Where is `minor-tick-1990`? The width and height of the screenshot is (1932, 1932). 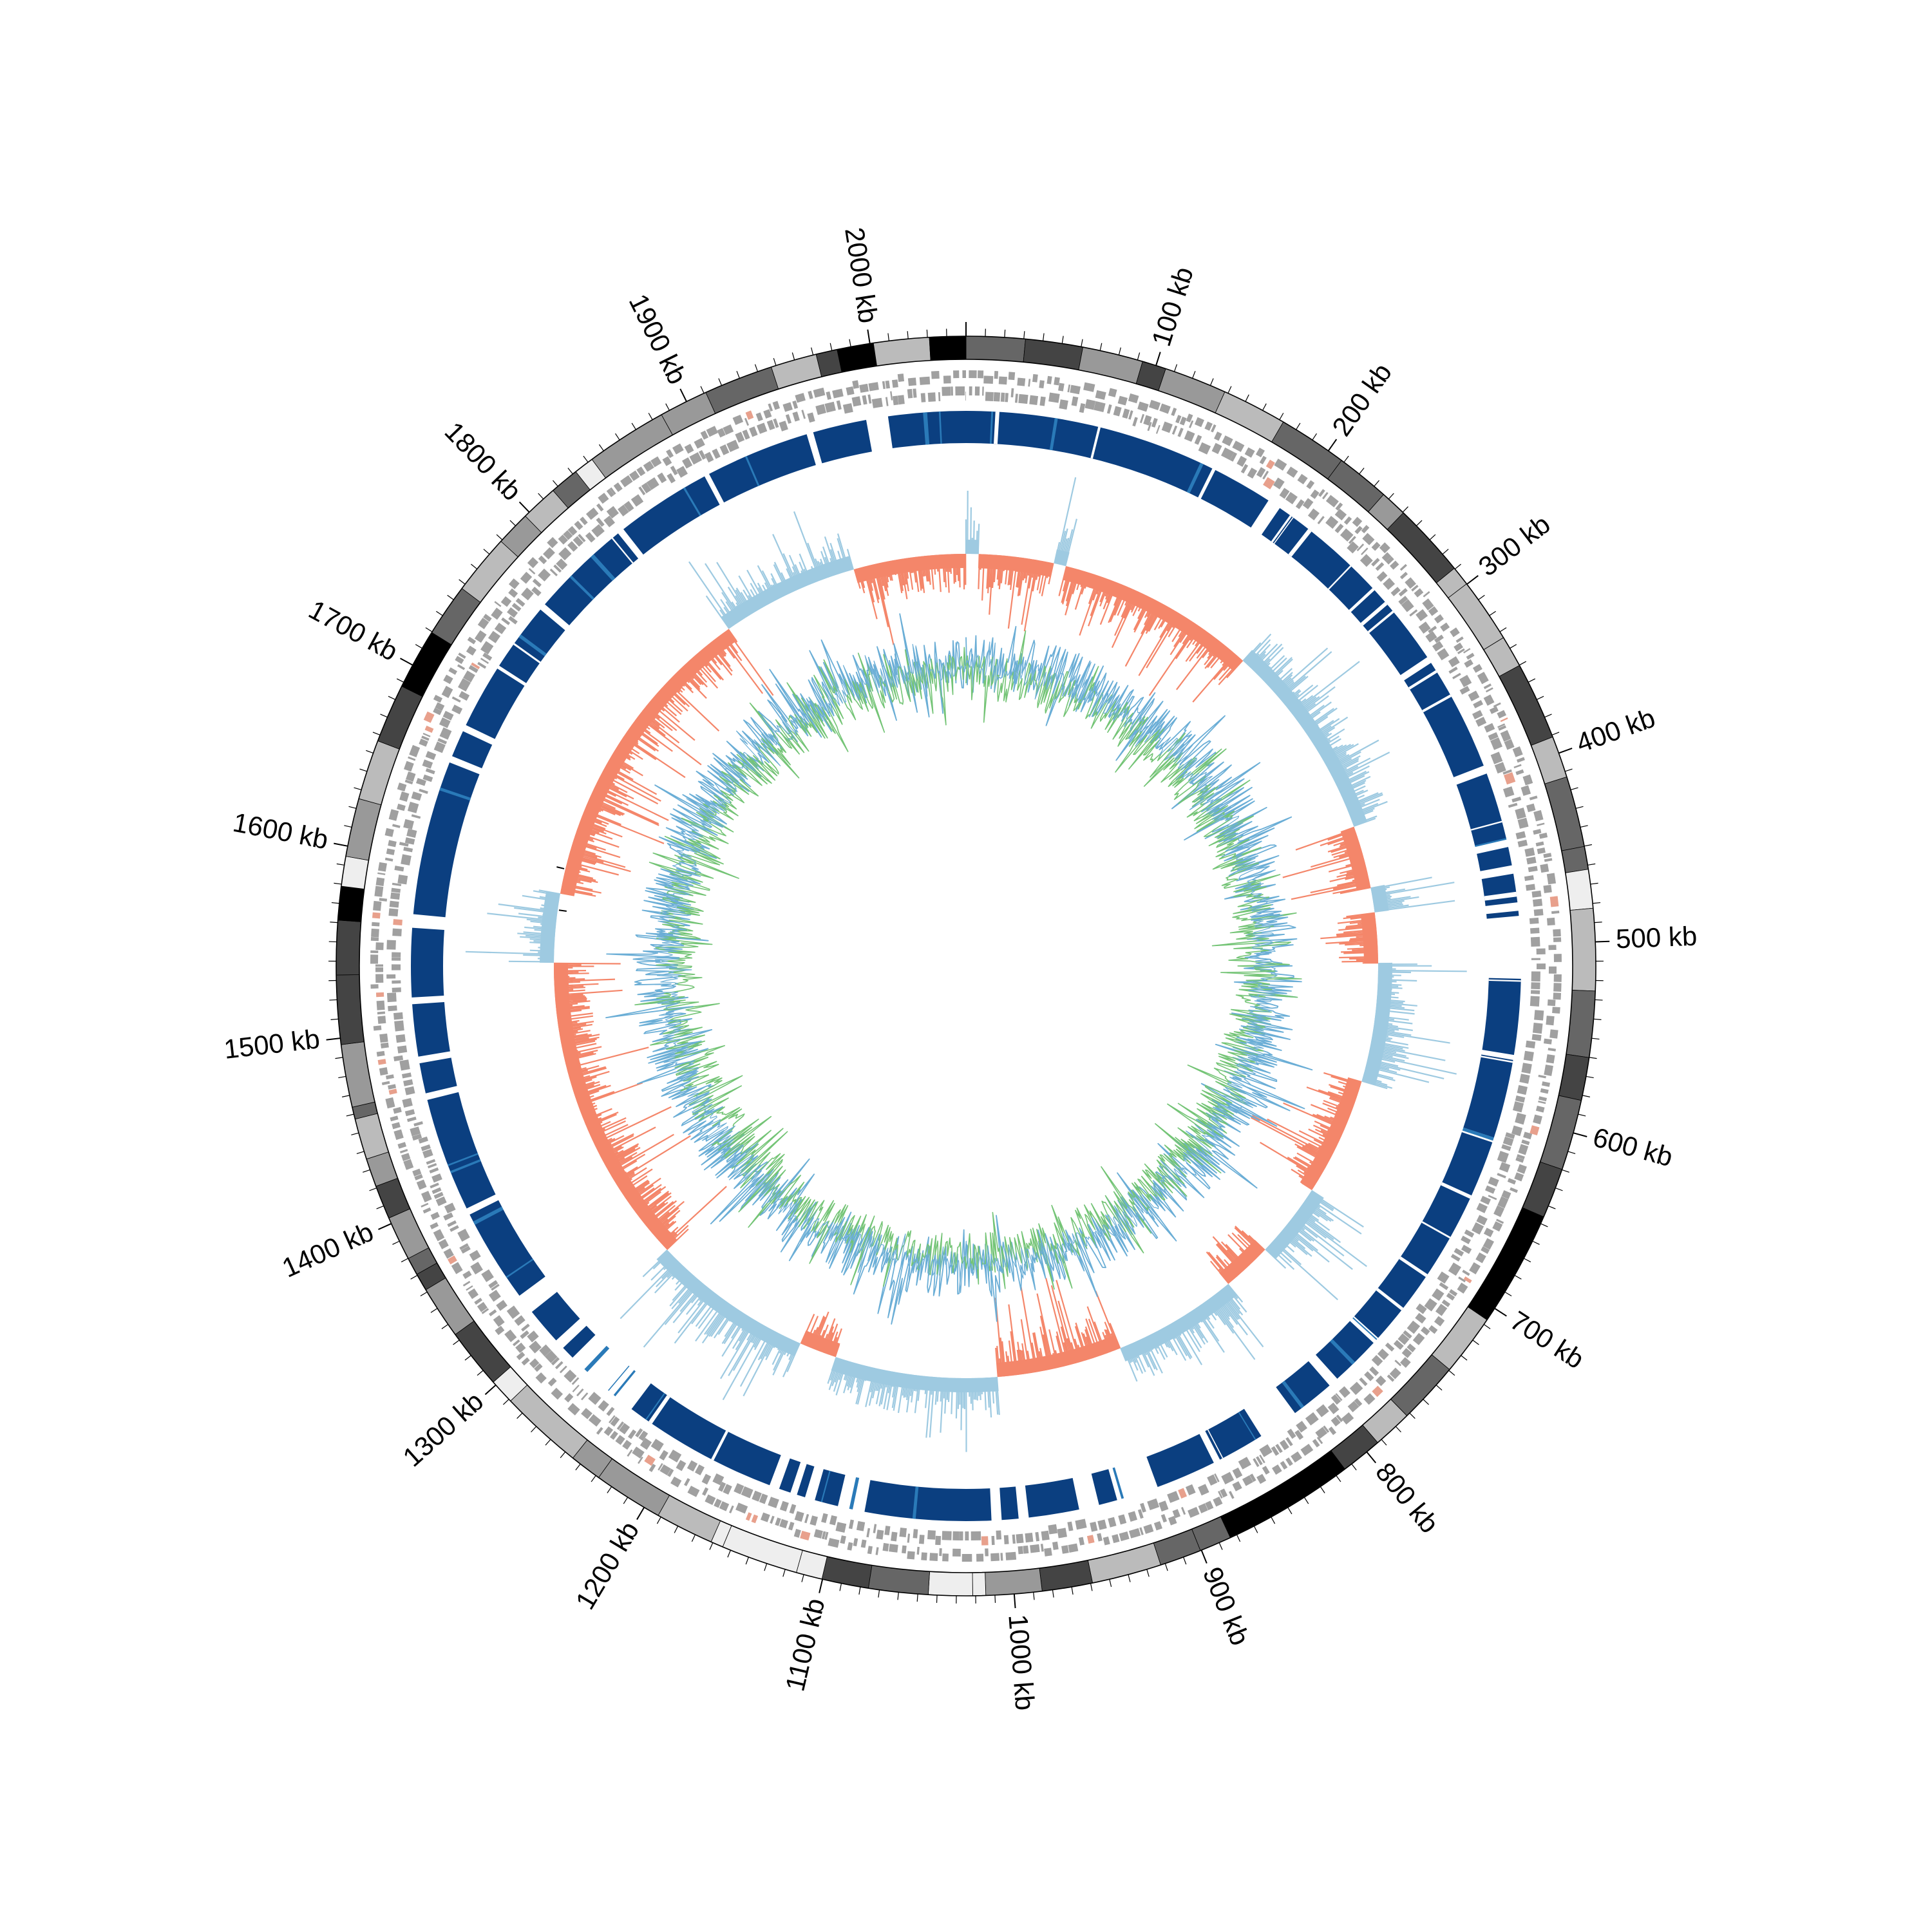 minor-tick-1990 is located at coordinates (850, 343).